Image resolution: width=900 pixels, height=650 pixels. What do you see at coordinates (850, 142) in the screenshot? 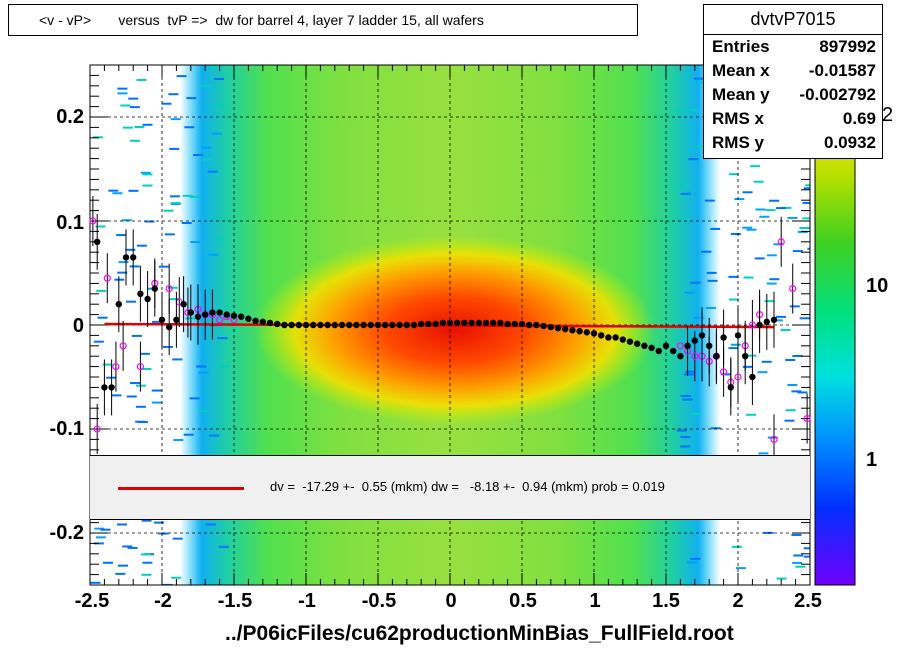
I see `stats-value: 0.0932` at bounding box center [850, 142].